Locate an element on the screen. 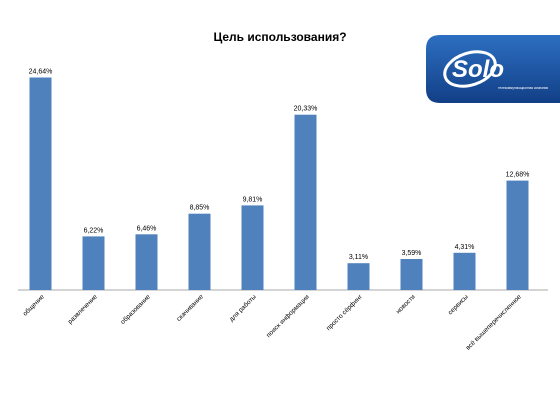  category-label-1: развлечение is located at coordinates (83, 309).